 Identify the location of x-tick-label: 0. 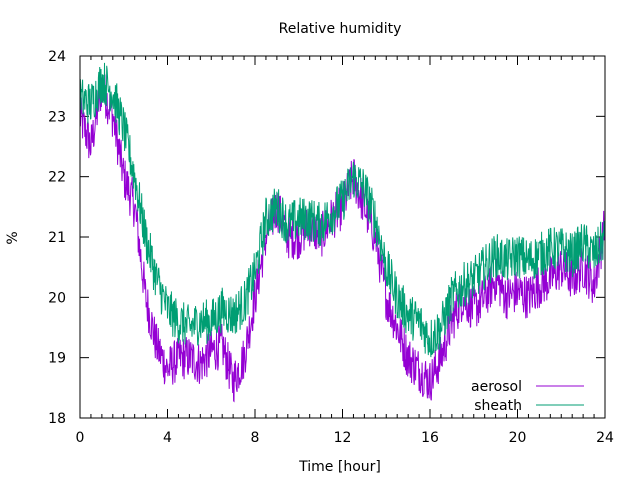
(80, 438).